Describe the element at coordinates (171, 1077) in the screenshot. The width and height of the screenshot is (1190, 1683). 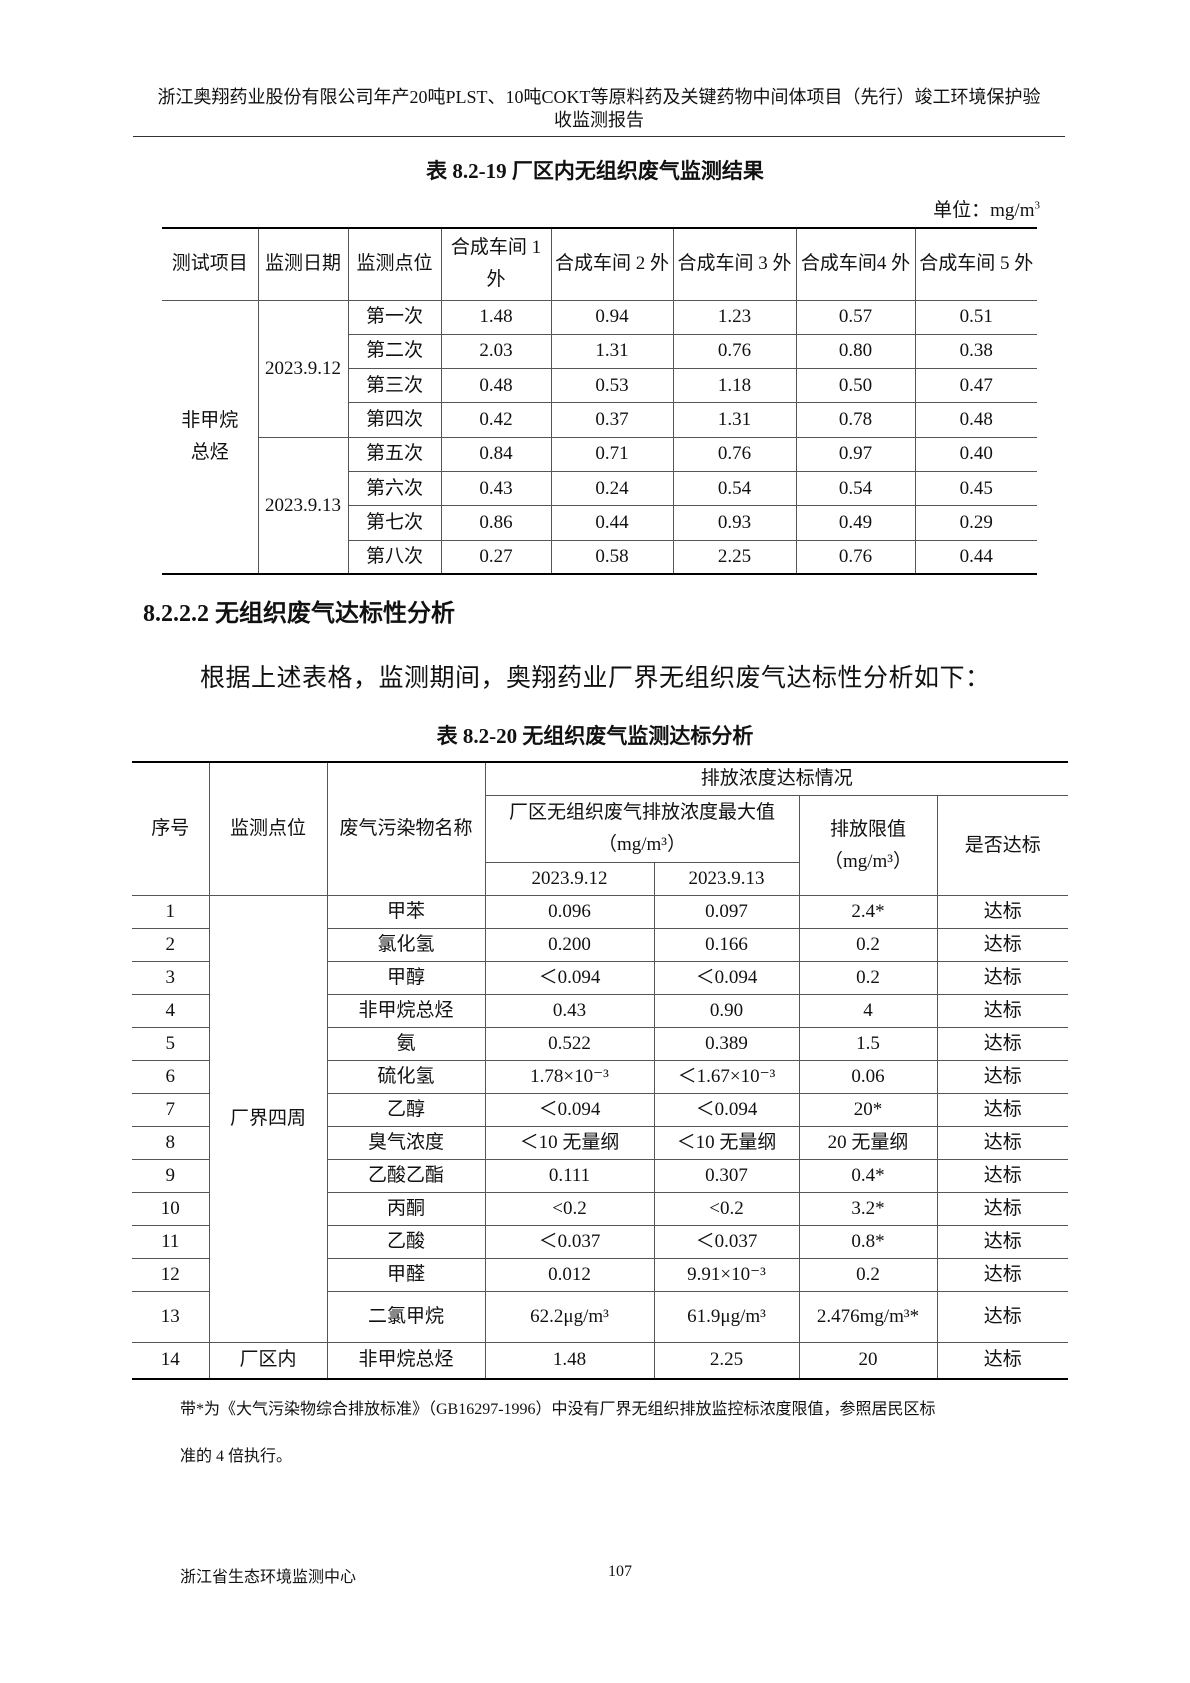
I see `seq-cell: 6` at that location.